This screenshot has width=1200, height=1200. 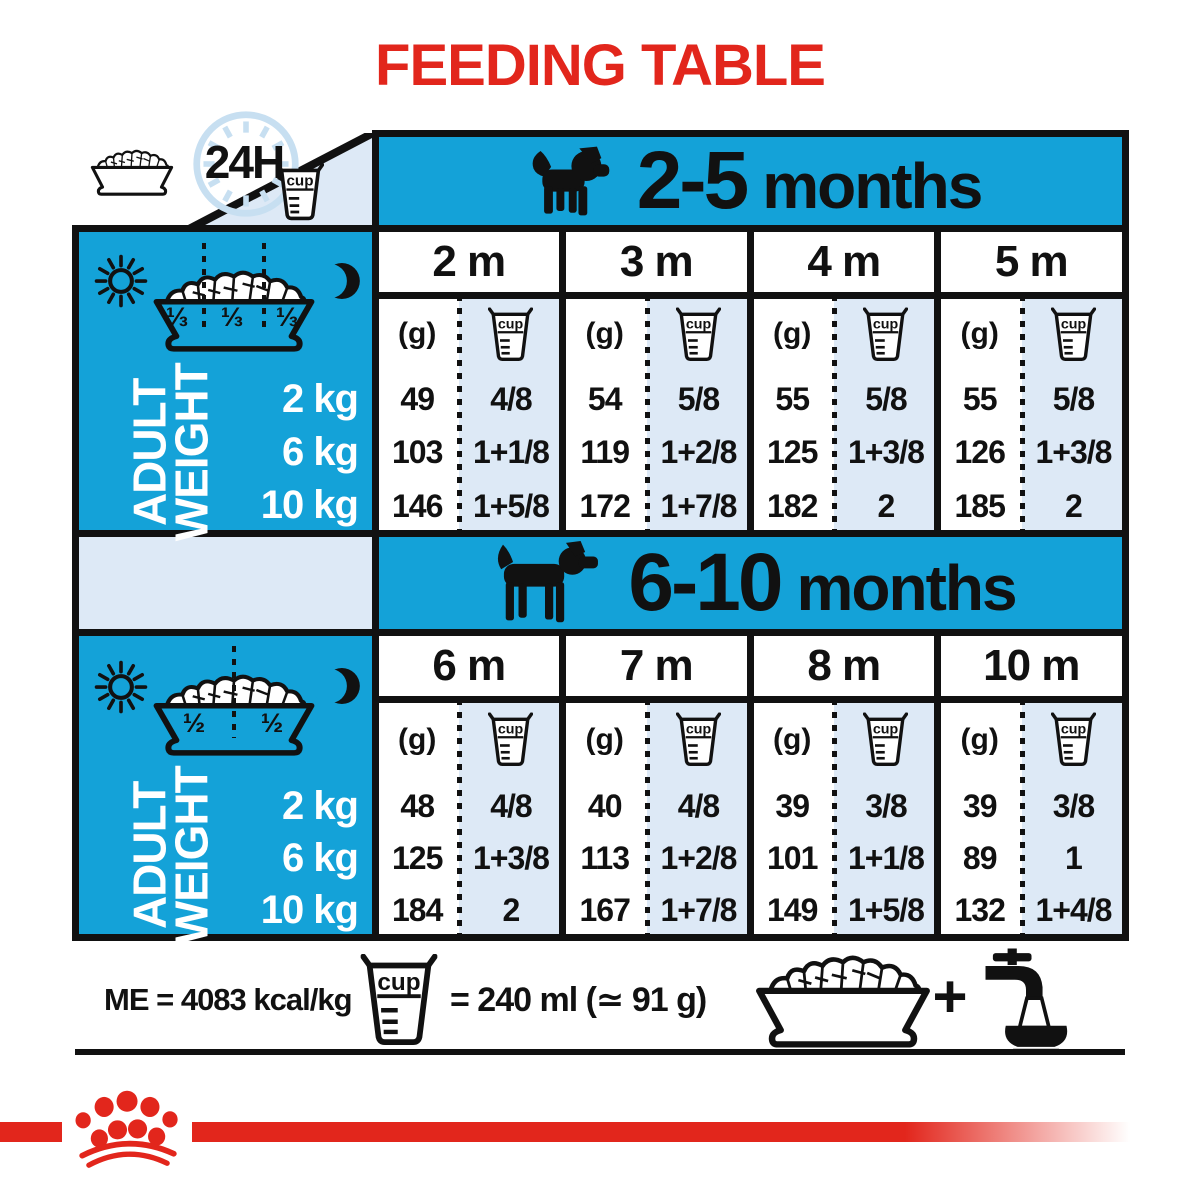 I want to click on grams-value: 146, so click(x=417, y=505).